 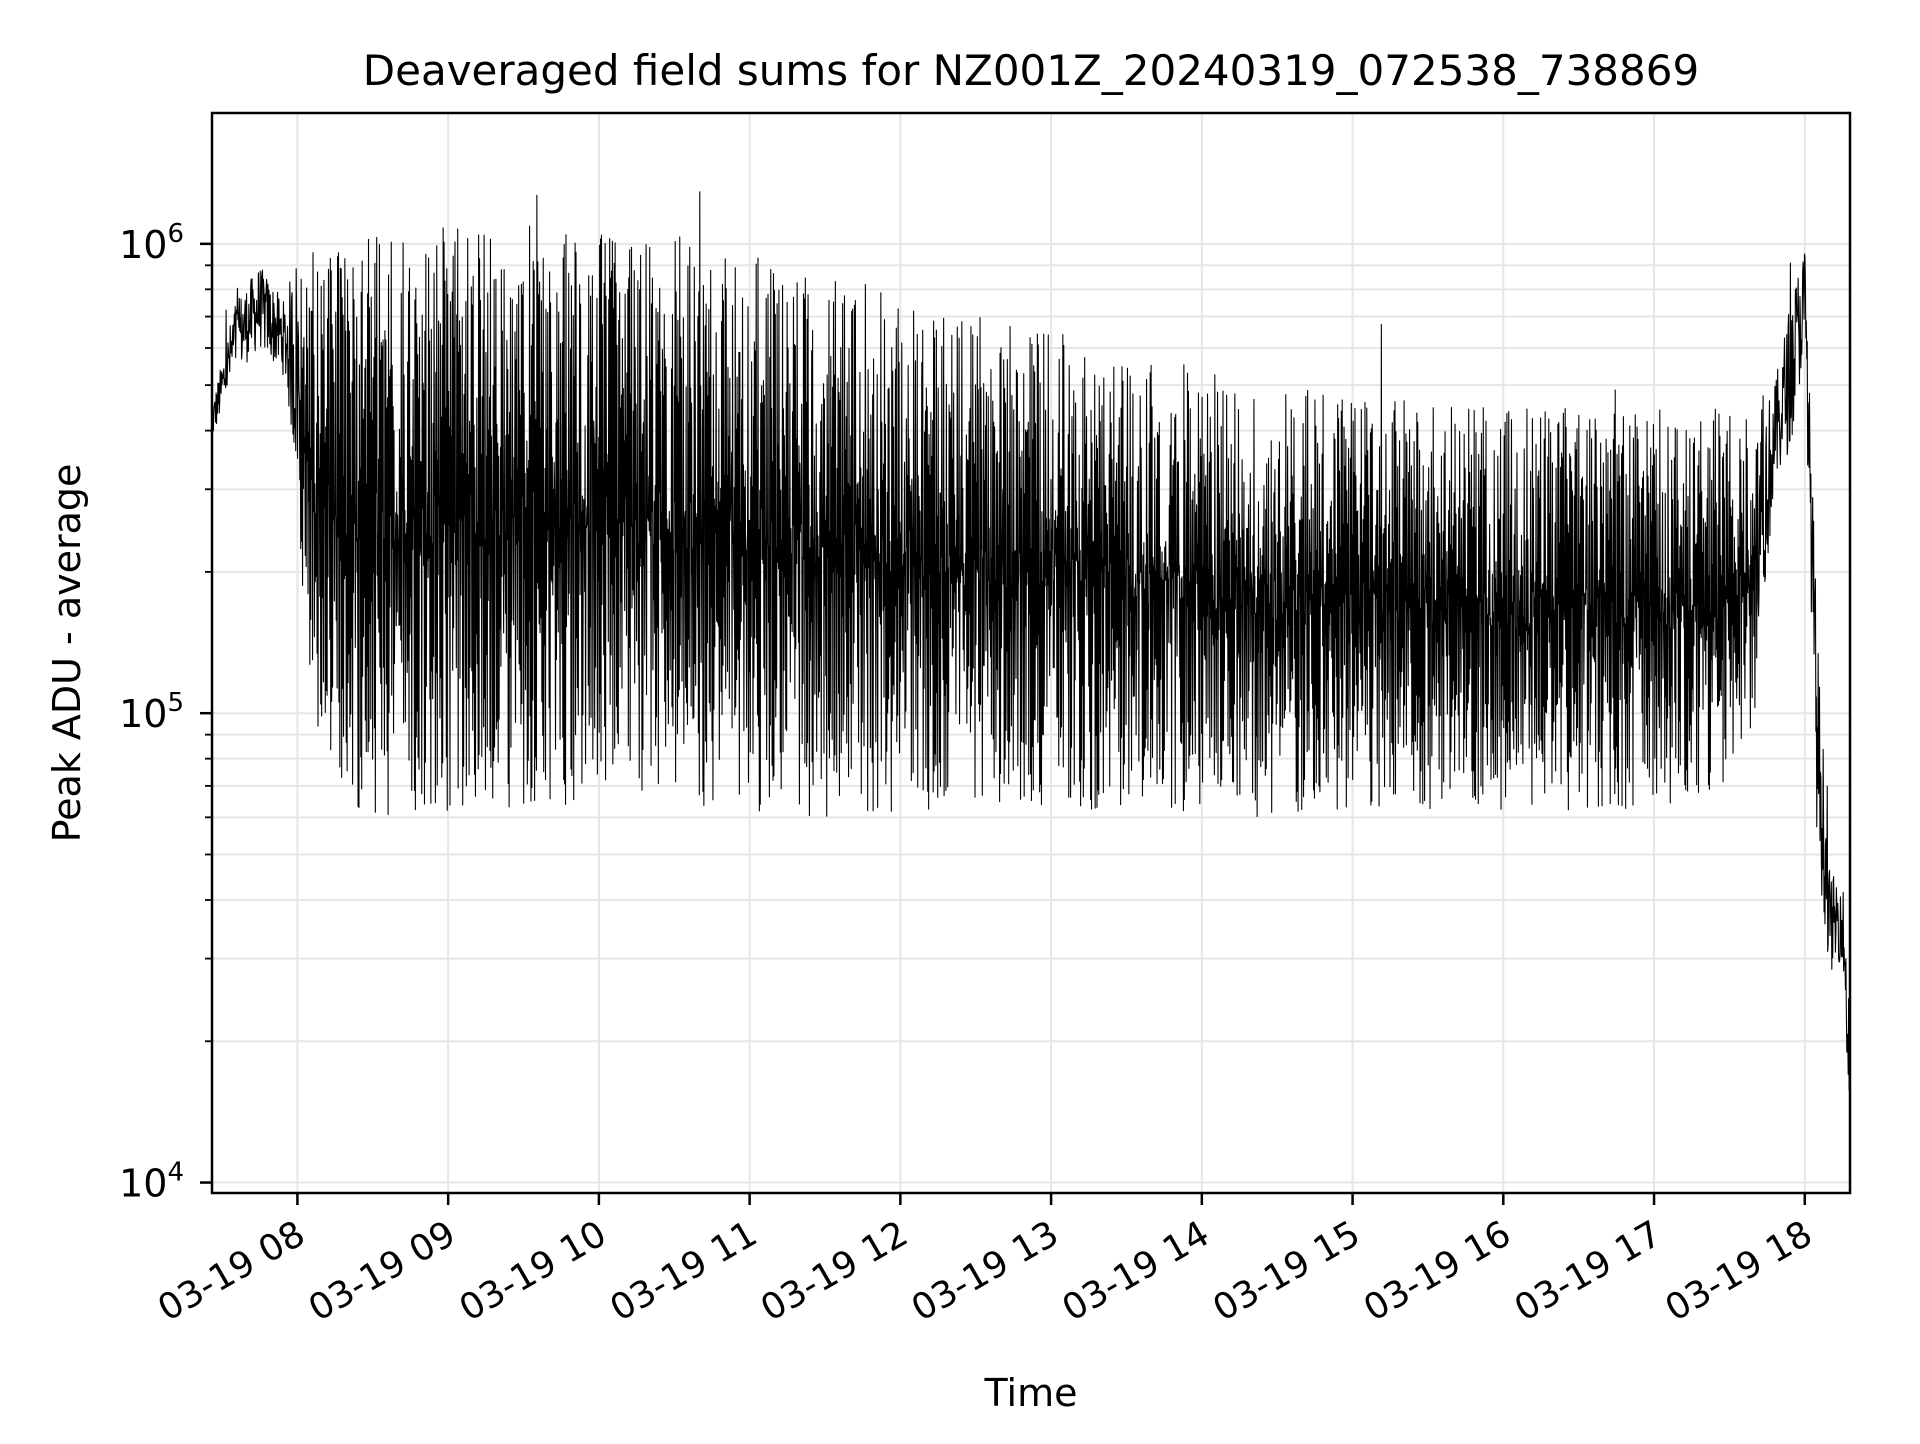 What do you see at coordinates (175, 234) in the screenshot?
I see `y-tick-label-exponent: 6` at bounding box center [175, 234].